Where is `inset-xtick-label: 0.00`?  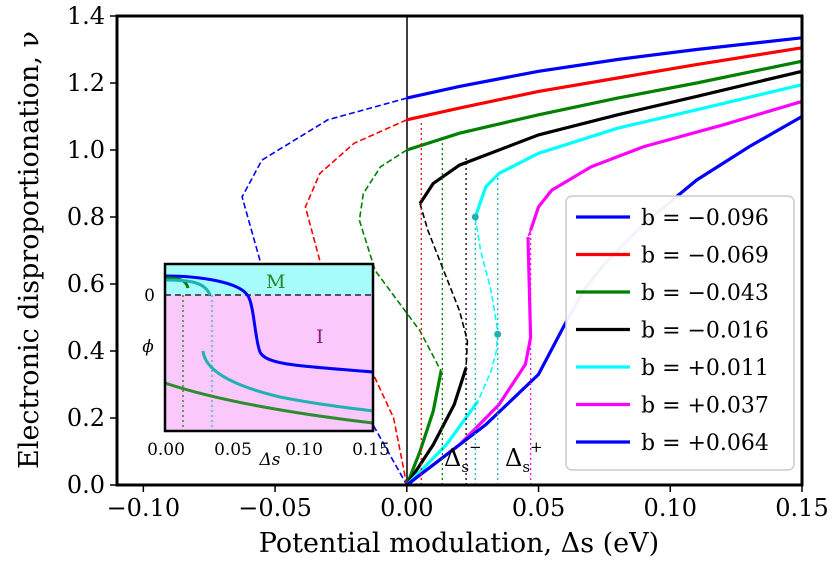 inset-xtick-label: 0.00 is located at coordinates (166, 450).